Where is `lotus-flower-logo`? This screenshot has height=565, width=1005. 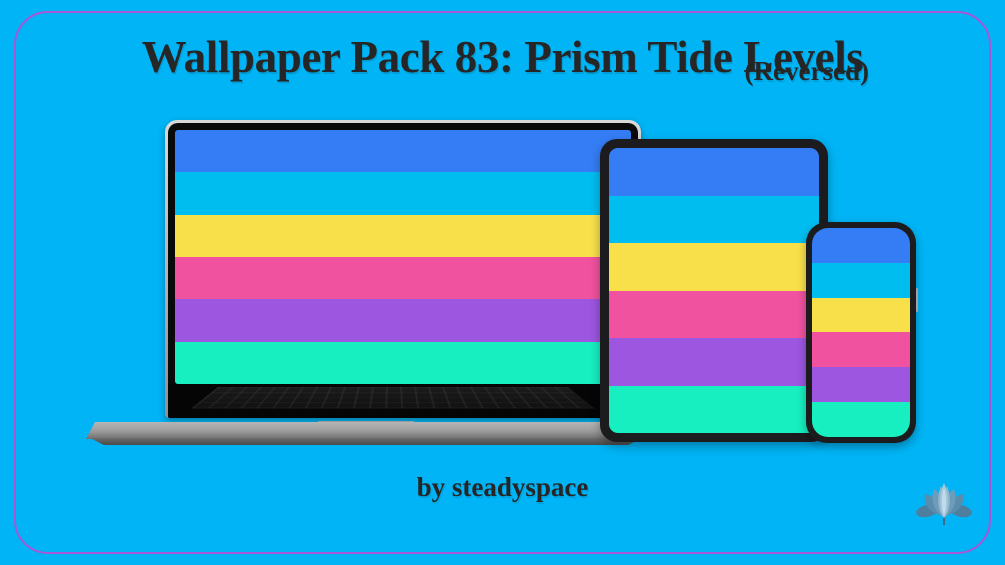 lotus-flower-logo is located at coordinates (944, 501).